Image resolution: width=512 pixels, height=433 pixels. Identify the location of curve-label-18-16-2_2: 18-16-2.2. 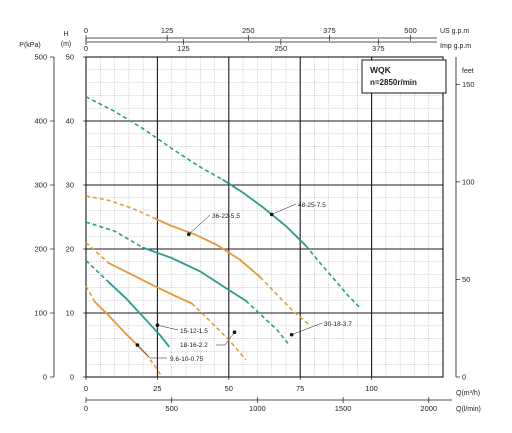
(194, 345).